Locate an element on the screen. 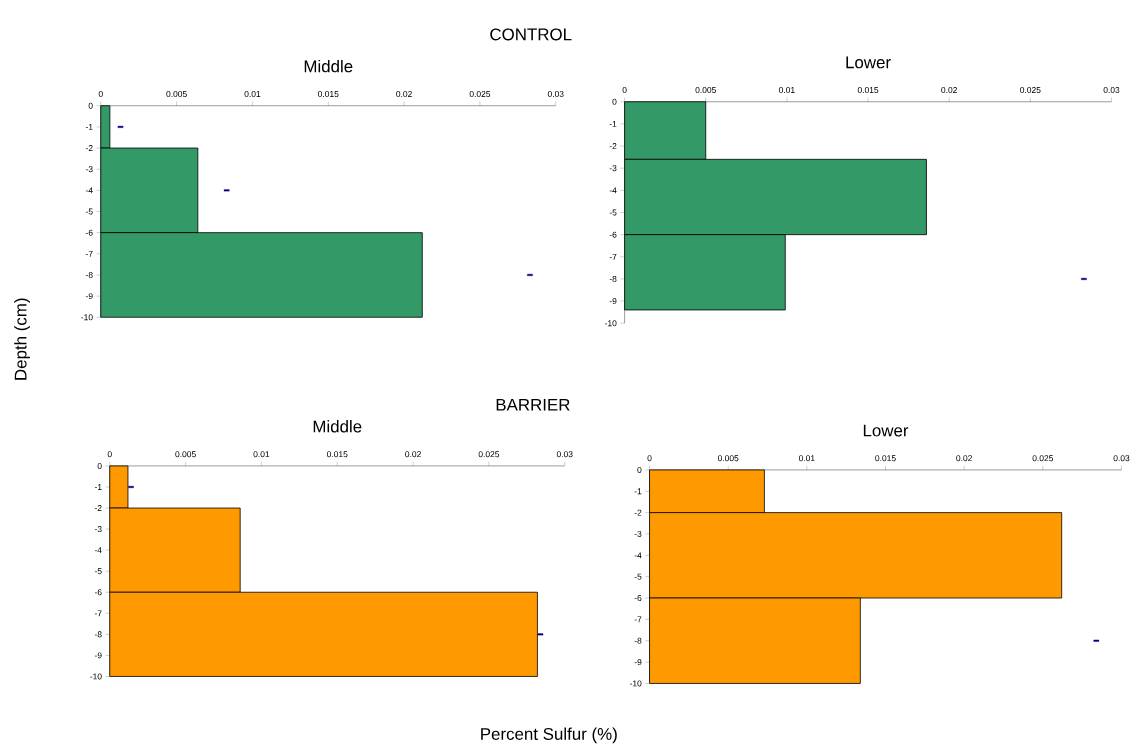  x-axis-title: Percent Sulfur (%) is located at coordinates (549, 735).